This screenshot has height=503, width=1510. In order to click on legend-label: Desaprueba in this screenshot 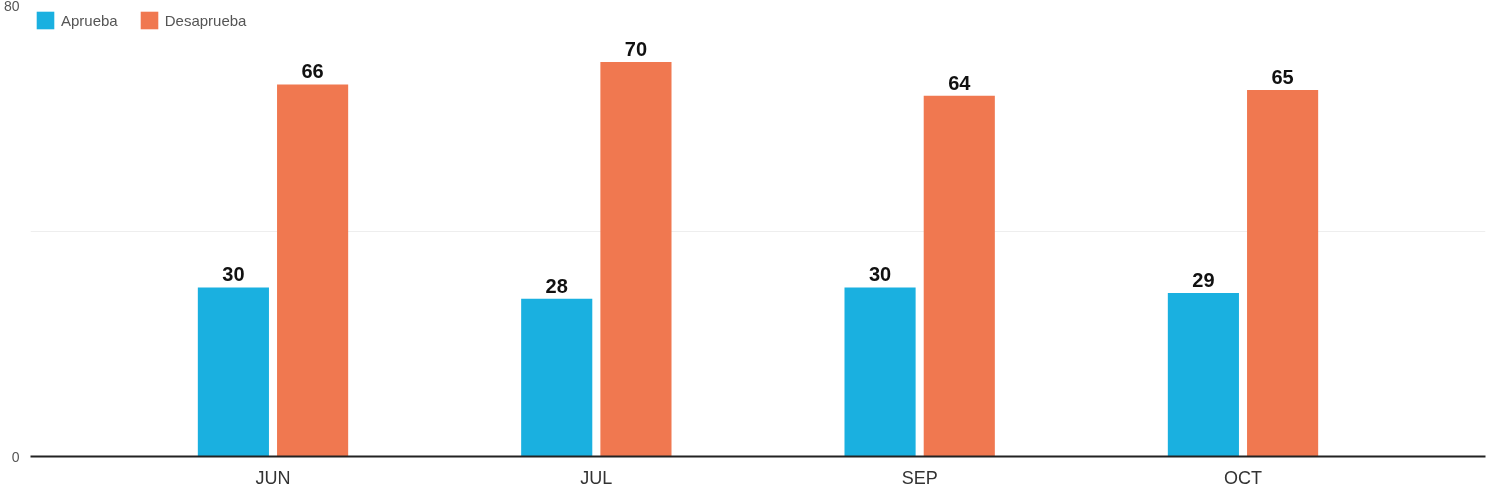, I will do `click(205, 20)`.